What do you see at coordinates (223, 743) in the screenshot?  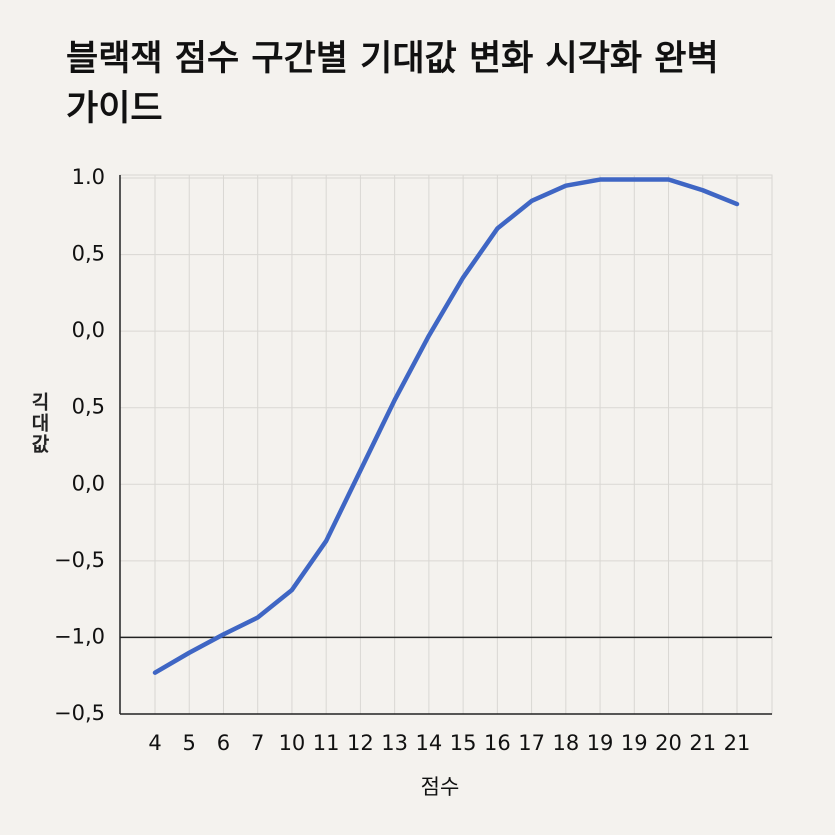 I see `x-tick-label: 6` at bounding box center [223, 743].